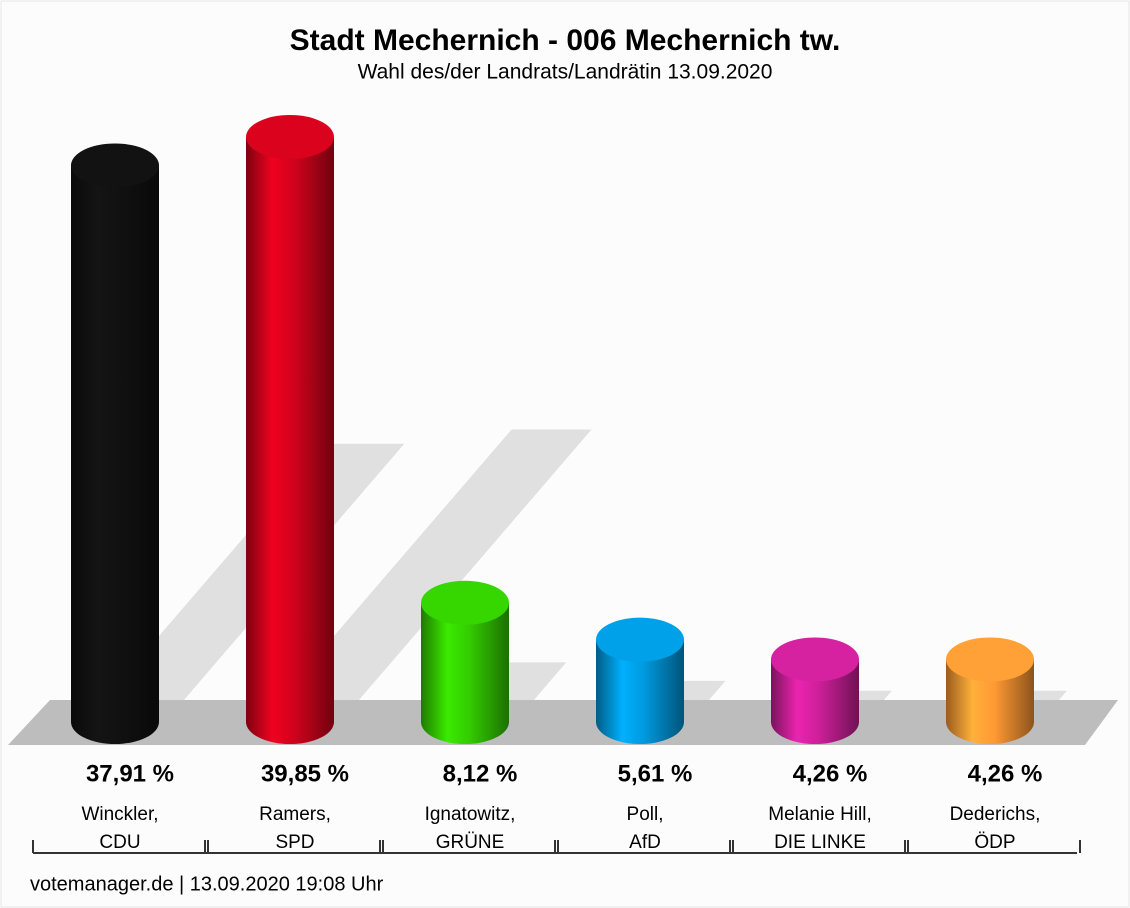  Describe the element at coordinates (470, 814) in the screenshot. I see `x-tick-label: Ignatowitz,` at that location.